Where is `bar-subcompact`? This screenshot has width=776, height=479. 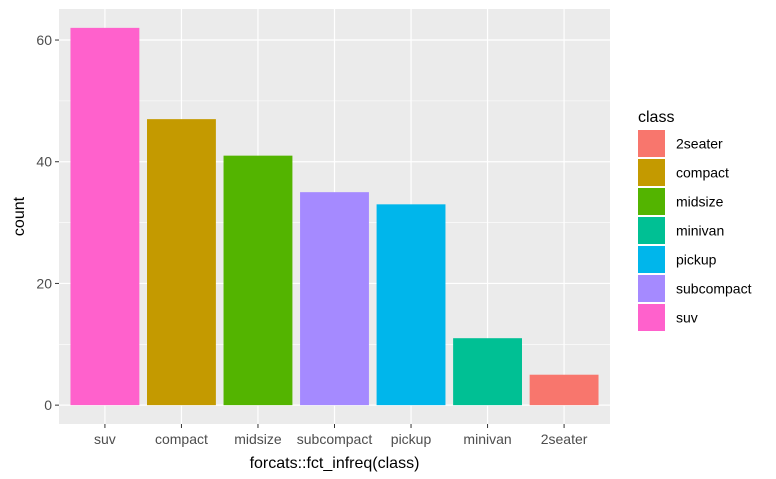
bar-subcompact is located at coordinates (334, 299).